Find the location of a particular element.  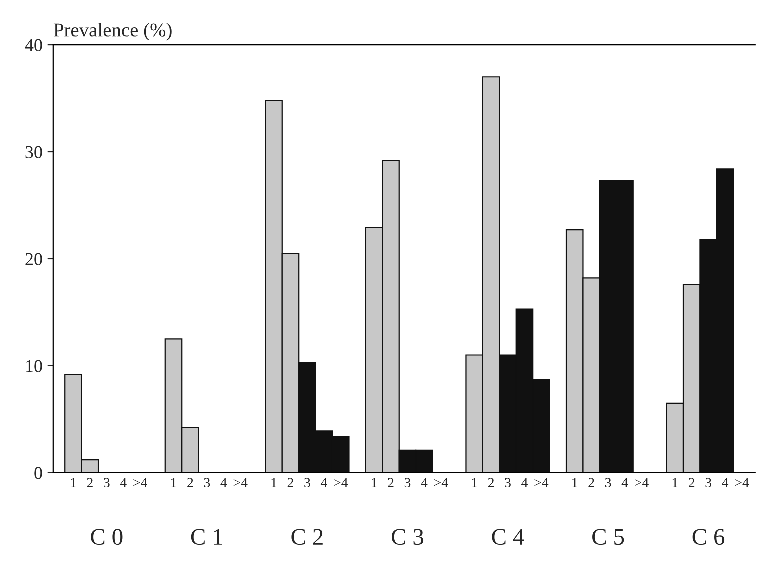

text: C 6 is located at coordinates (708, 537).